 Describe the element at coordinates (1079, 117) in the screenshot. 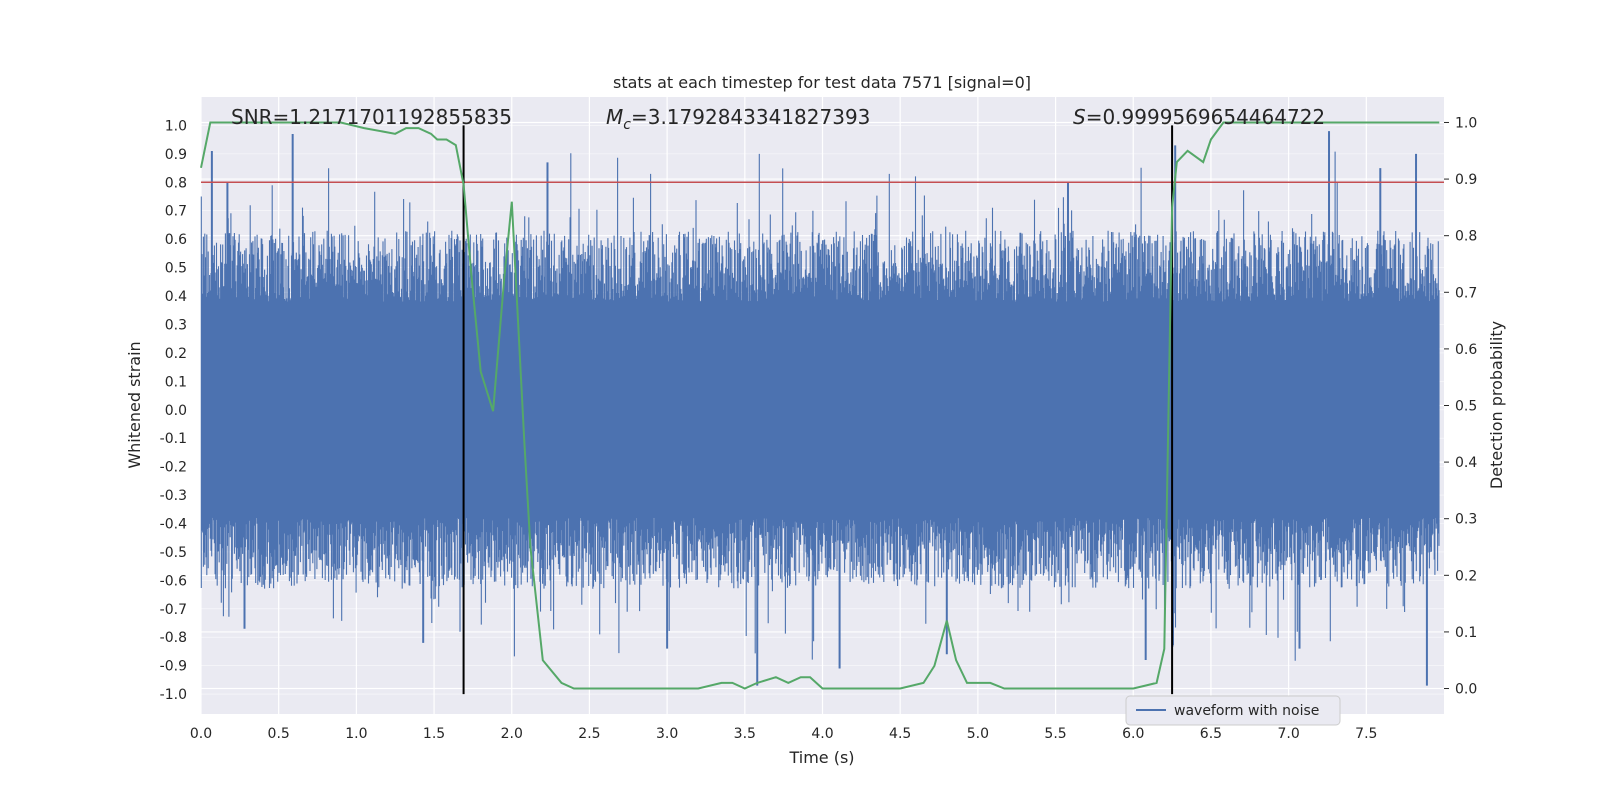

I see `significance-symbol: S` at that location.